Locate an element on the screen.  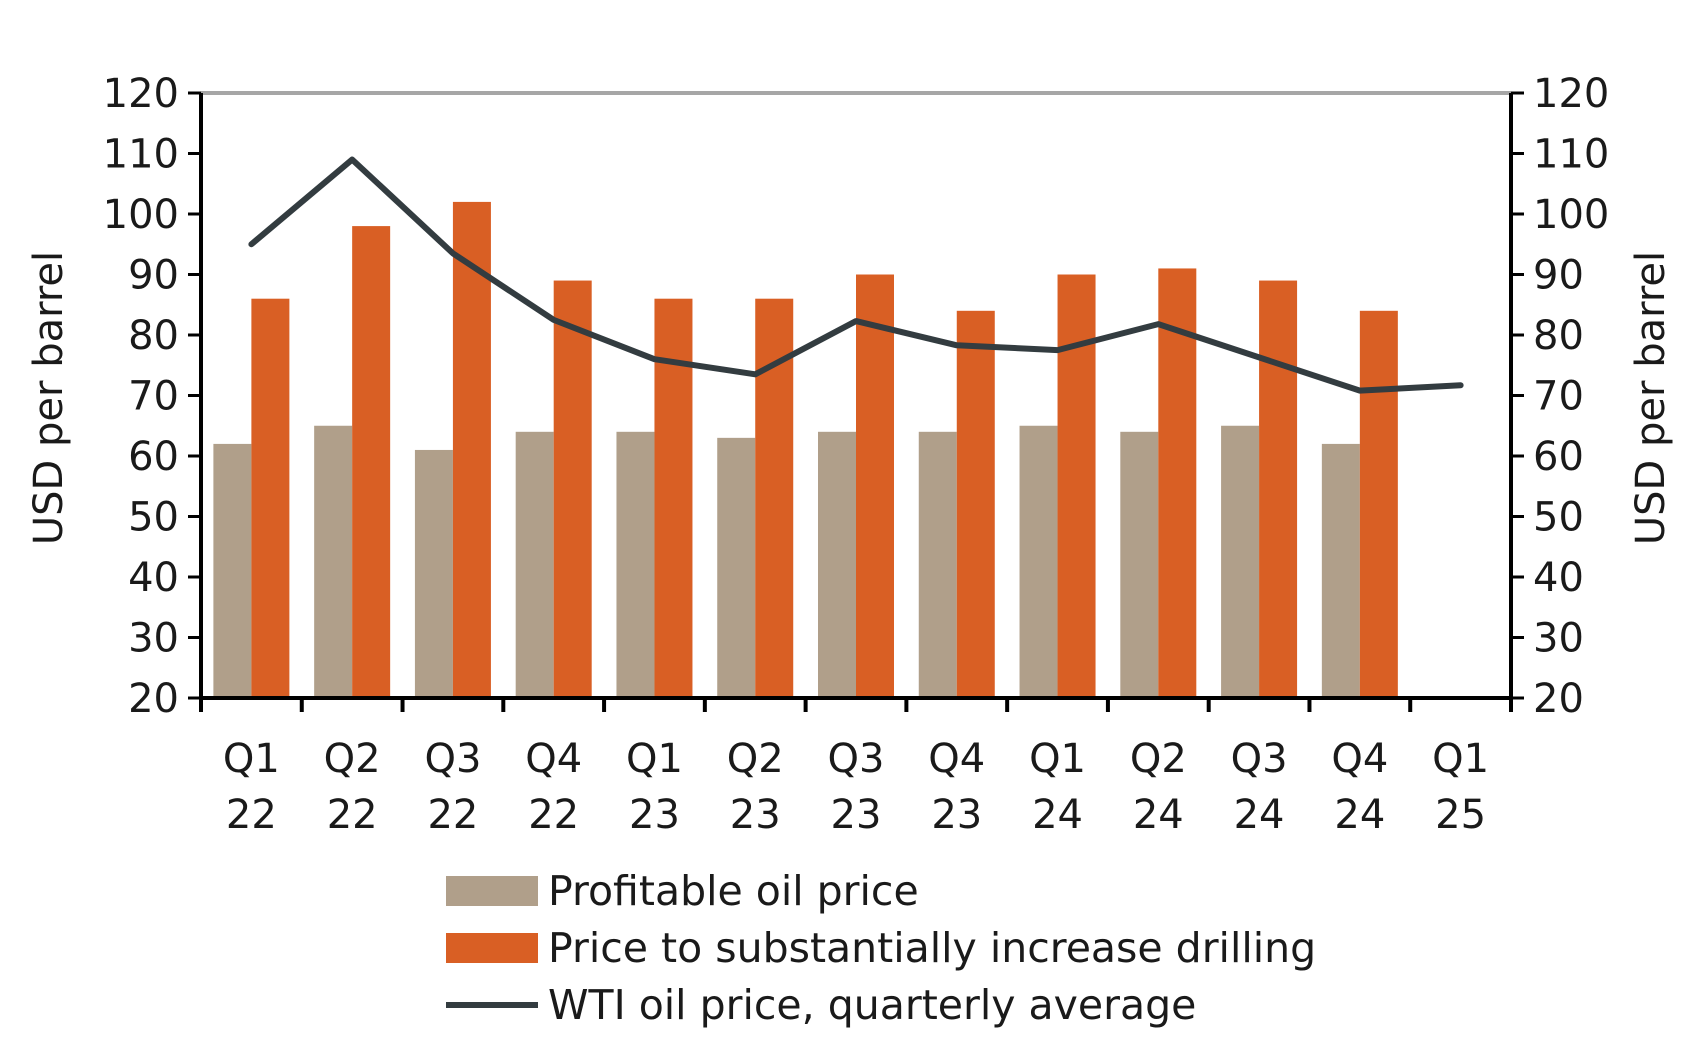
x-tick-label-year-1: 22 is located at coordinates (251, 815).